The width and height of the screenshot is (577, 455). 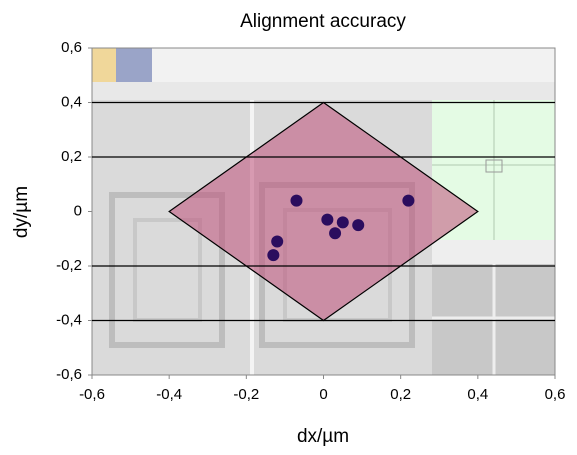 I want to click on y-tick-label: -0,2, so click(x=69, y=265).